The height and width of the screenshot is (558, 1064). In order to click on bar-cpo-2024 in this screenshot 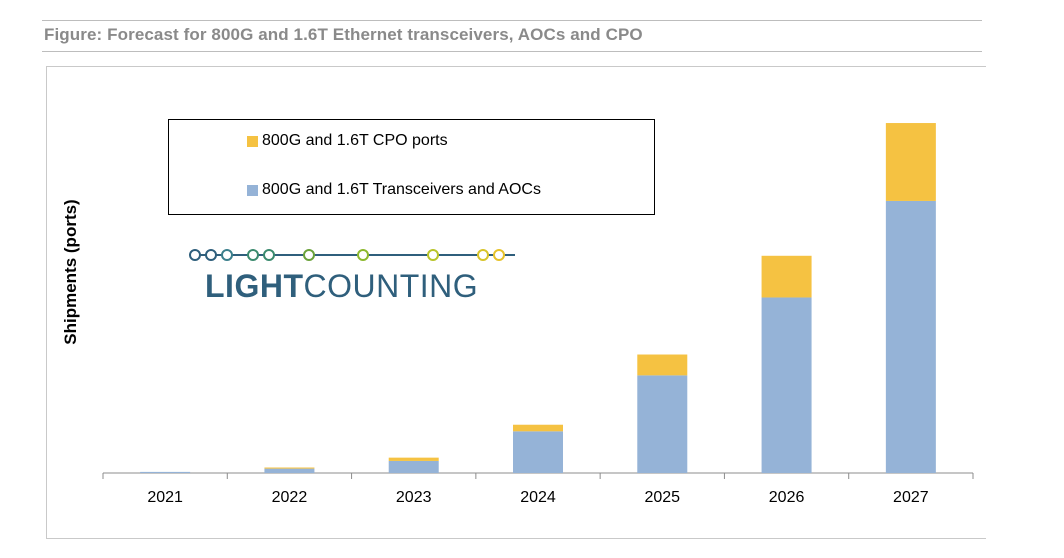, I will do `click(538, 428)`.